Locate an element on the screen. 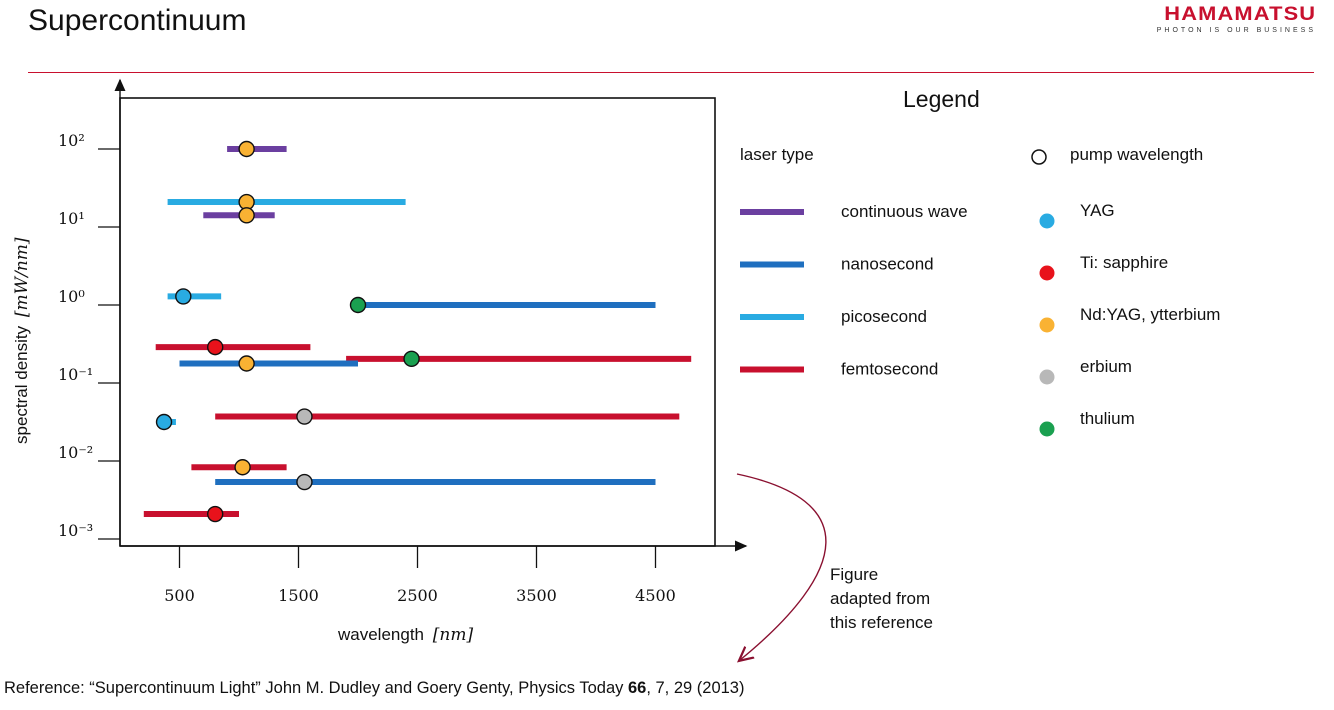 The height and width of the screenshot is (710, 1334). y-tick-label: 10⁻² is located at coordinates (75, 452).